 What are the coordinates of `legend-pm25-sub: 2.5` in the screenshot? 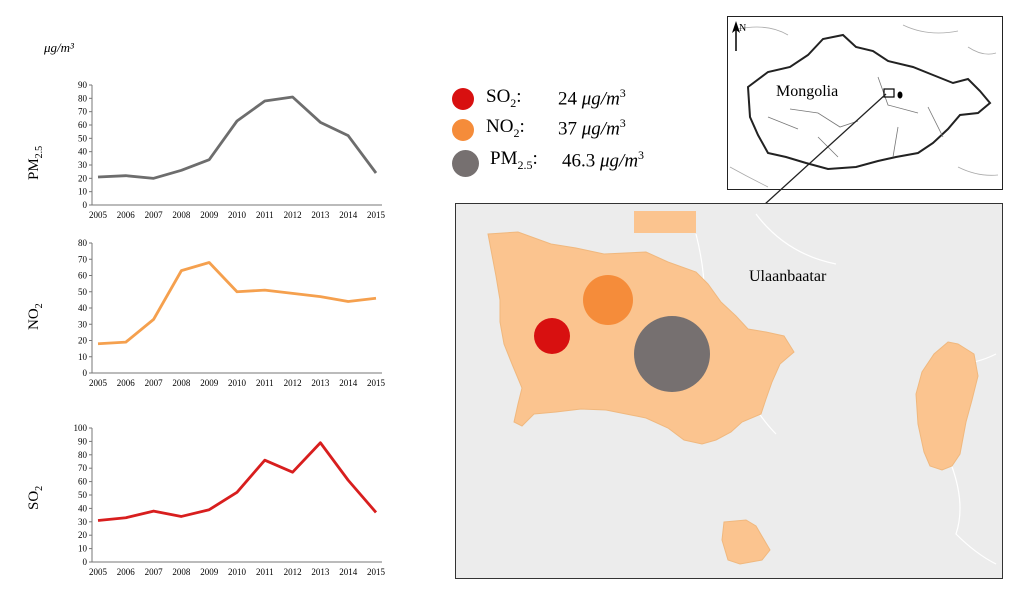 It's located at (525, 164).